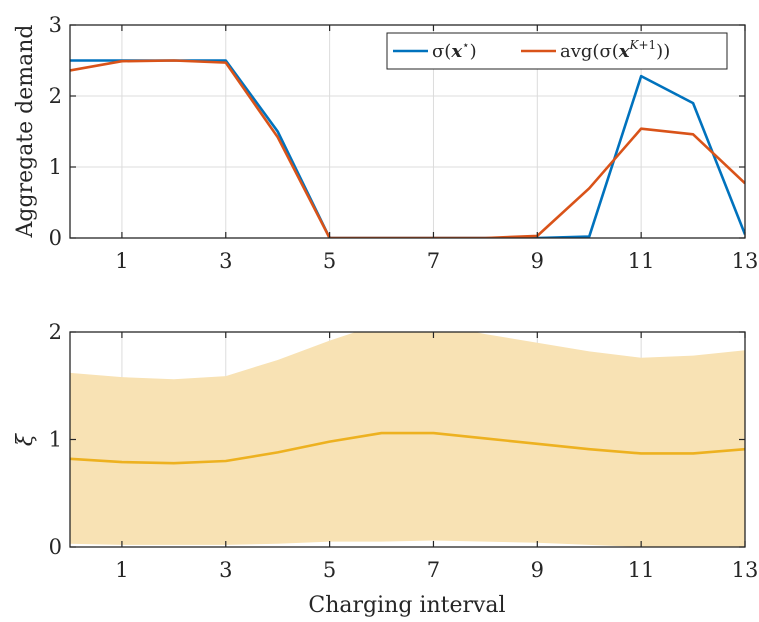  I want to click on demand-y-tick-label: 3, so click(55, 25).